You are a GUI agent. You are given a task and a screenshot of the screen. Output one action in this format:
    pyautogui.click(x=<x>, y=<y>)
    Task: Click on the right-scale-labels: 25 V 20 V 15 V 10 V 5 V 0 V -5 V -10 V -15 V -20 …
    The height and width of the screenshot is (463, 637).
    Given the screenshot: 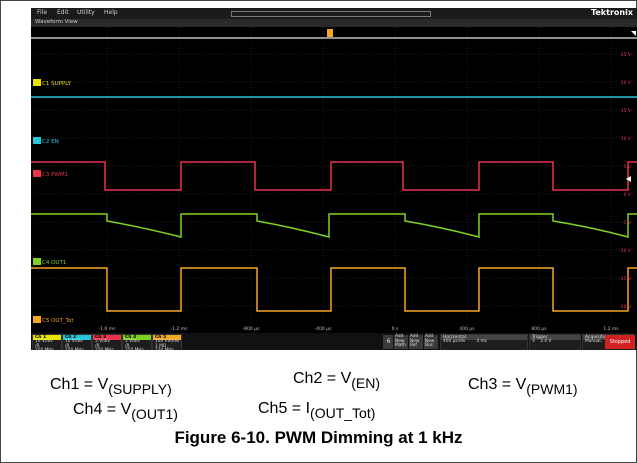 What is the action you would take?
    pyautogui.click(x=625, y=181)
    